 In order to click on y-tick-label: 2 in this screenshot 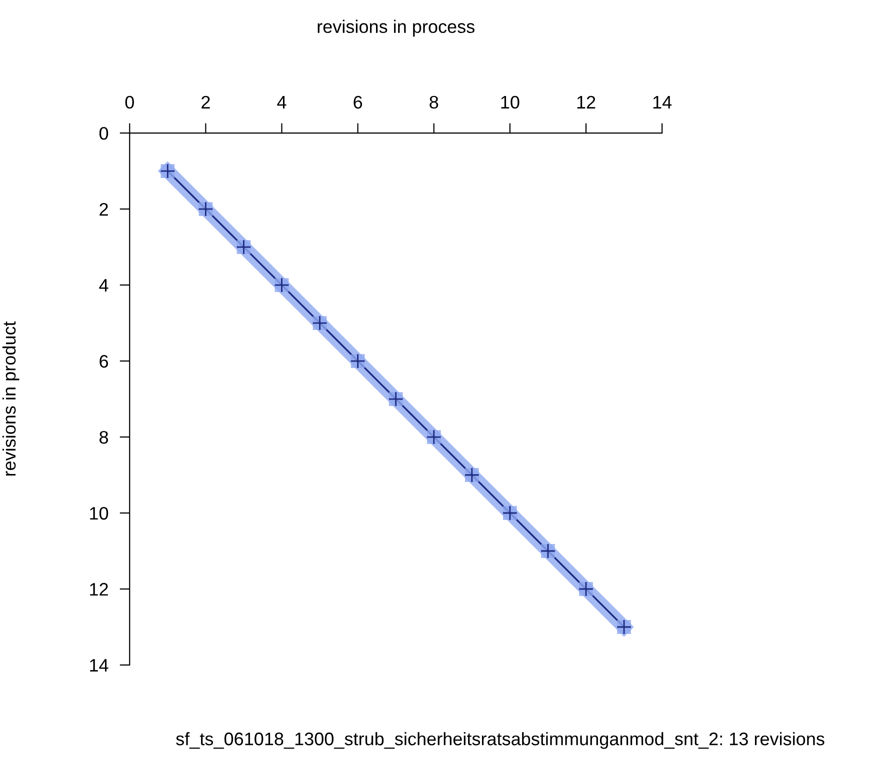, I will do `click(104, 209)`.